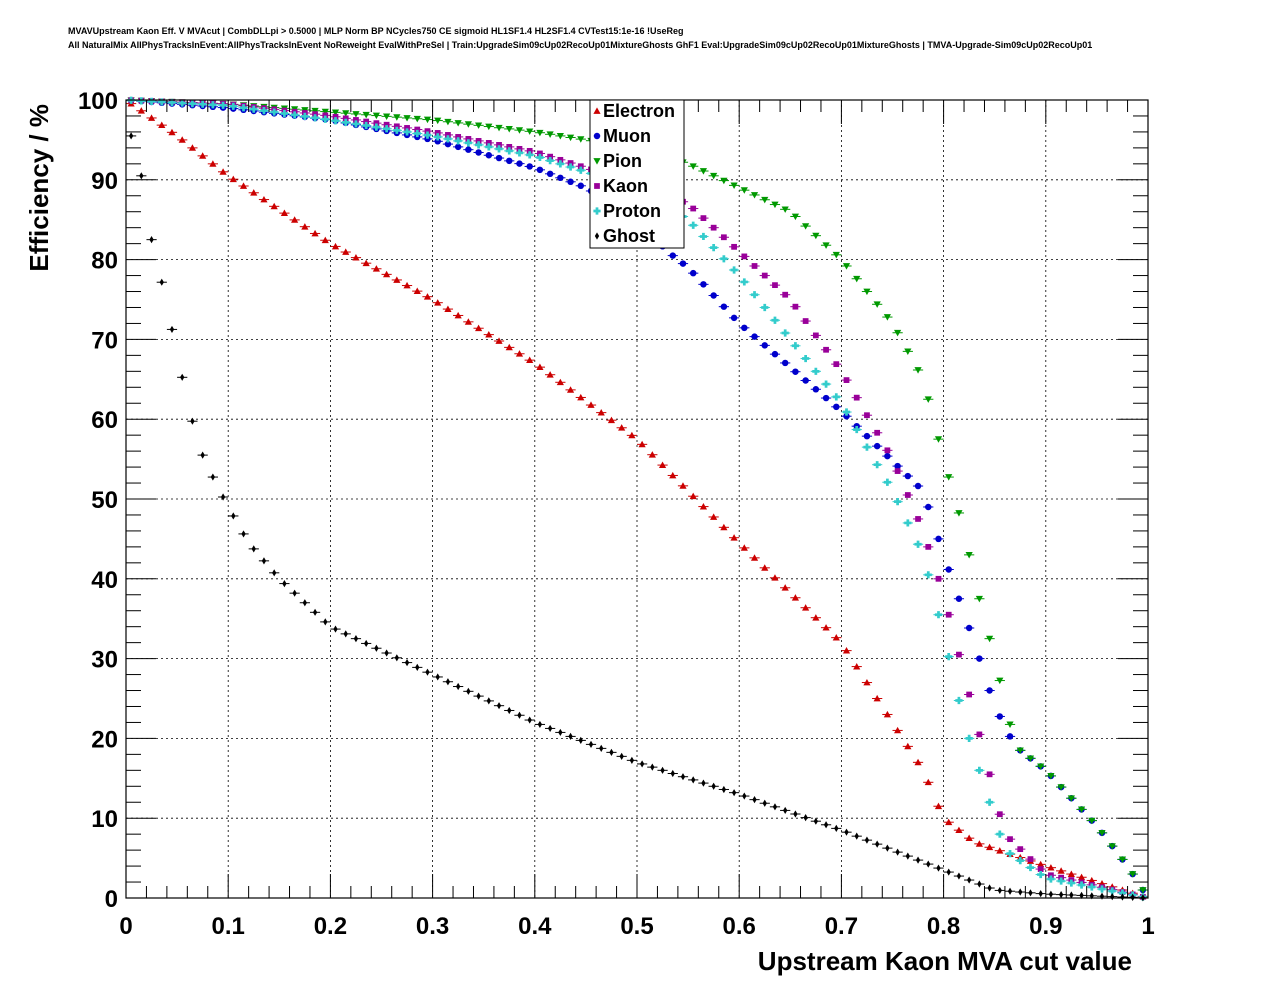 The height and width of the screenshot is (996, 1276). I want to click on x-tick-label: 0.1, so click(228, 926).